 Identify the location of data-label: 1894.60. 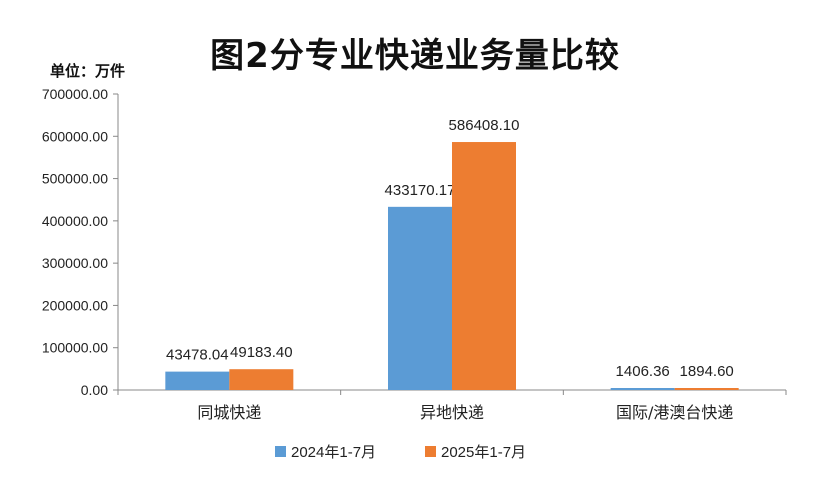
(707, 371).